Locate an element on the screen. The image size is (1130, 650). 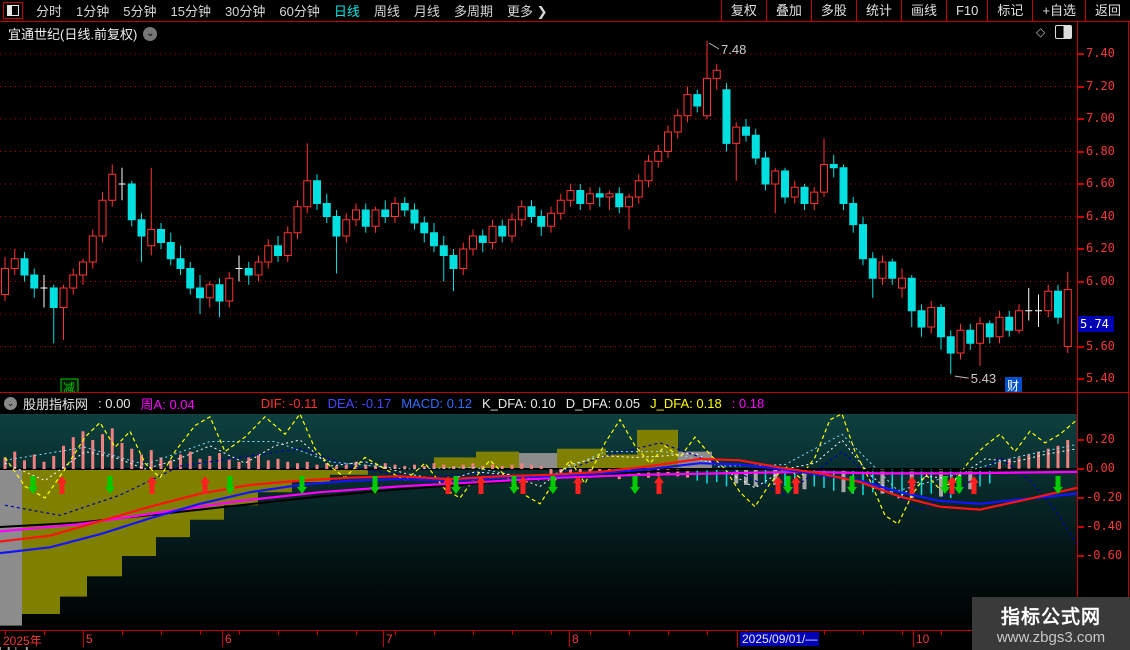
year-label: 2025年 is located at coordinates (22, 641).